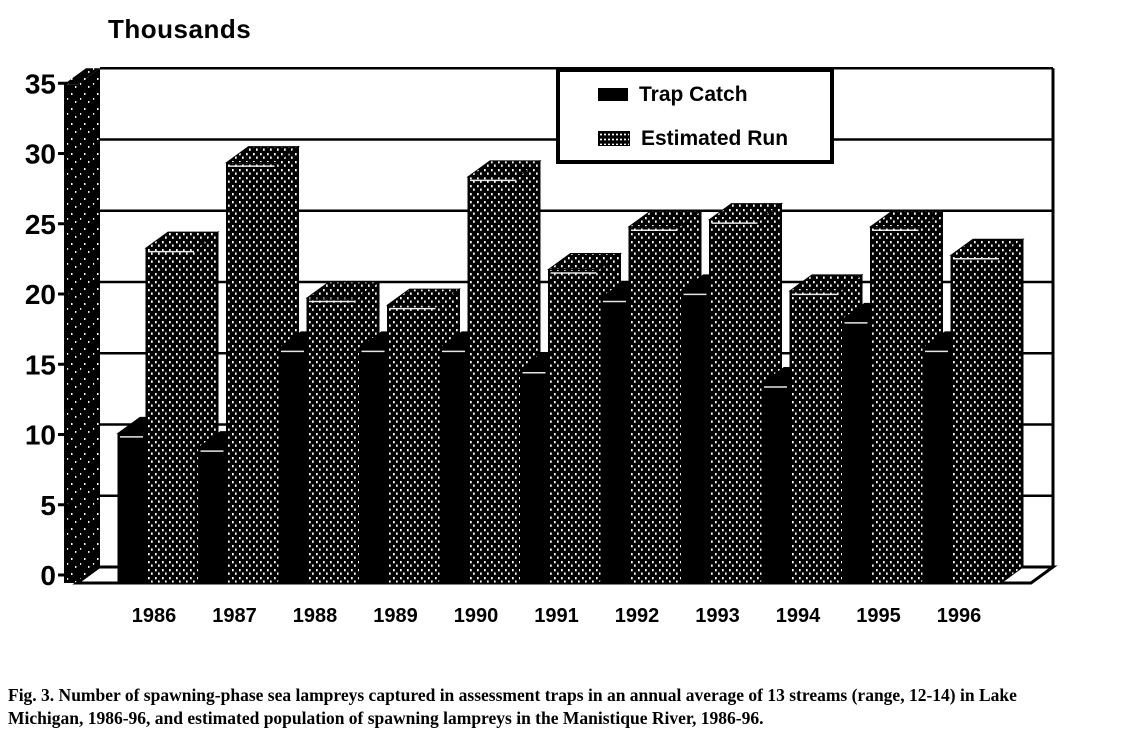  What do you see at coordinates (614, 440) in the screenshot?
I see `bar-trap-catch-1992` at bounding box center [614, 440].